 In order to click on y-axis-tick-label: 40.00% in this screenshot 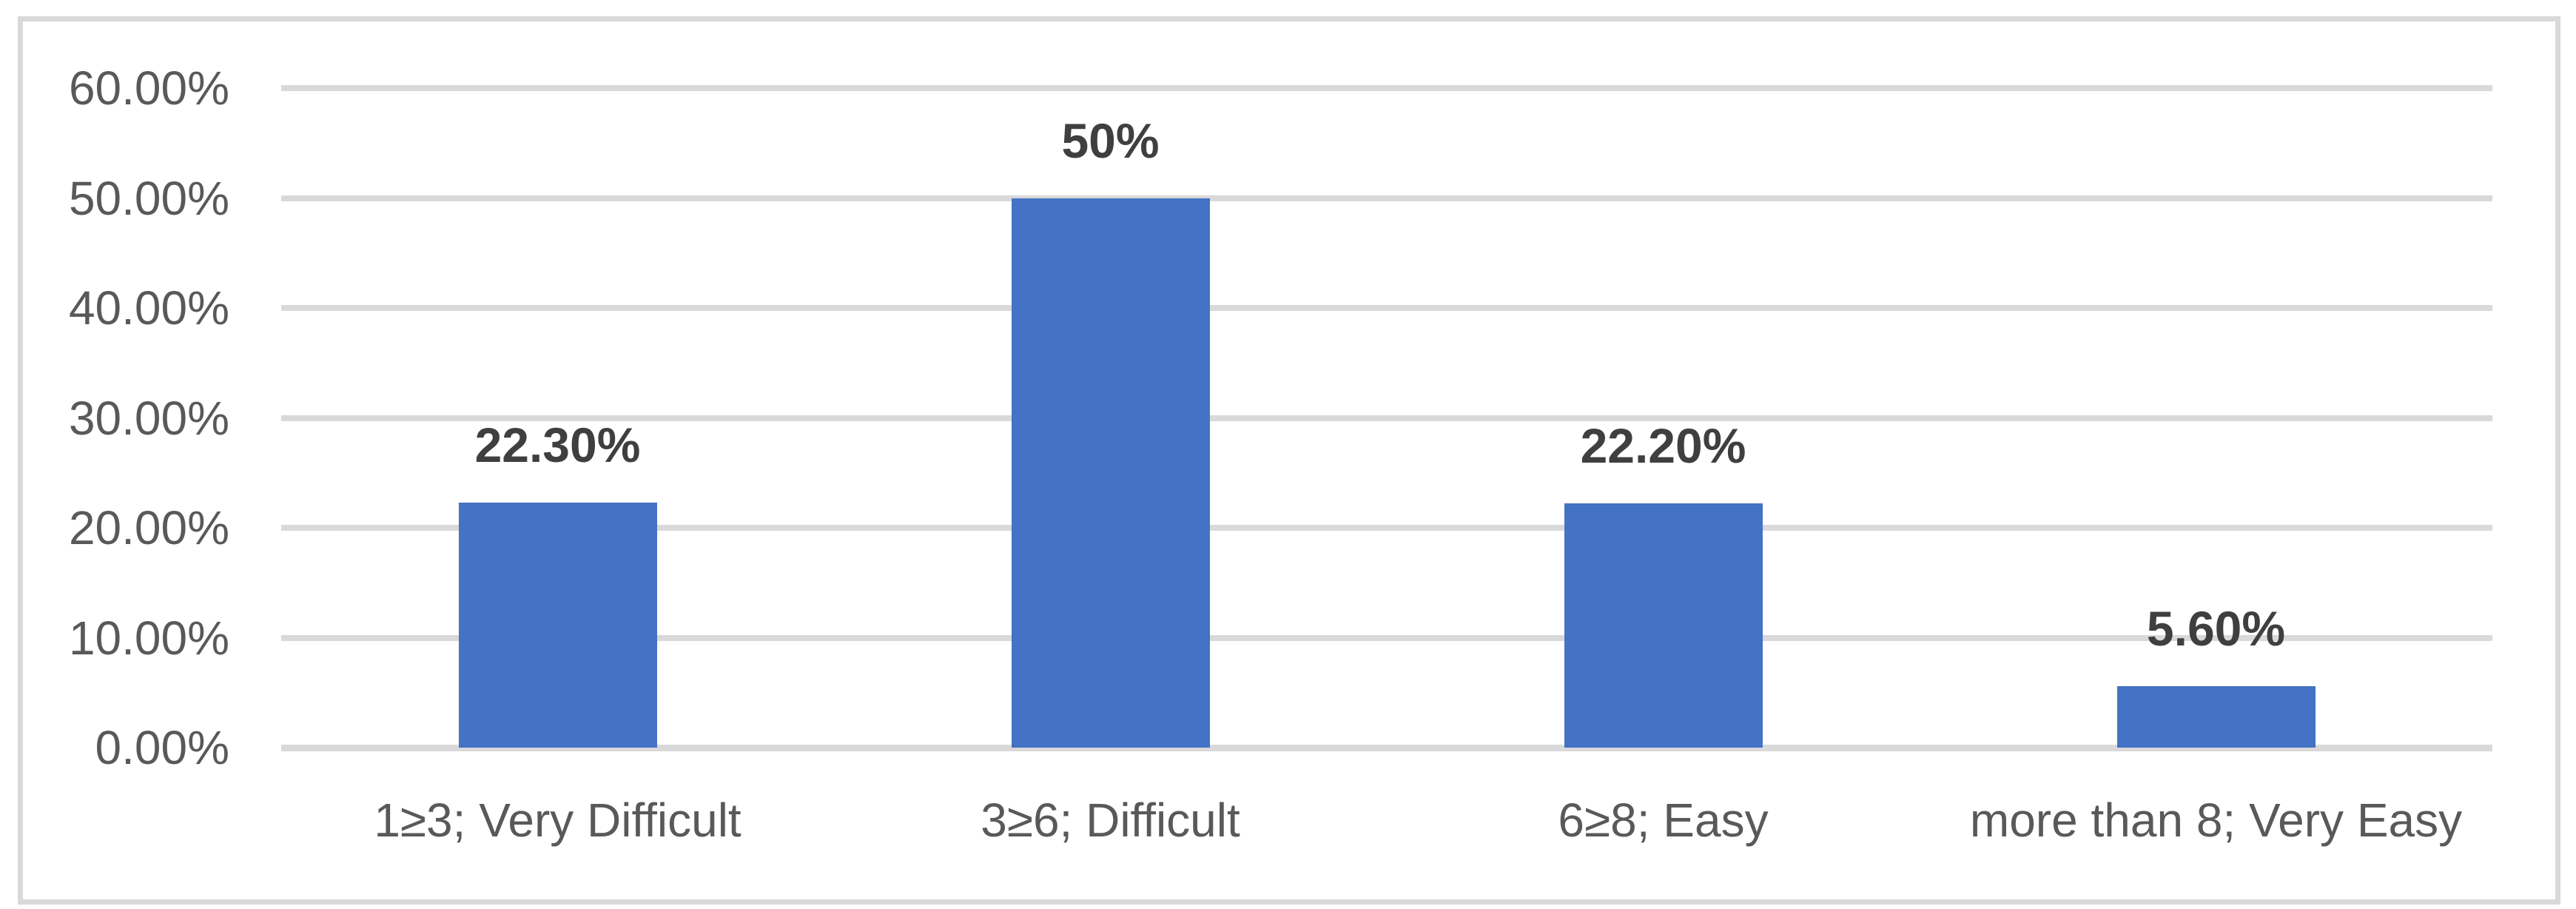, I will do `click(148, 308)`.